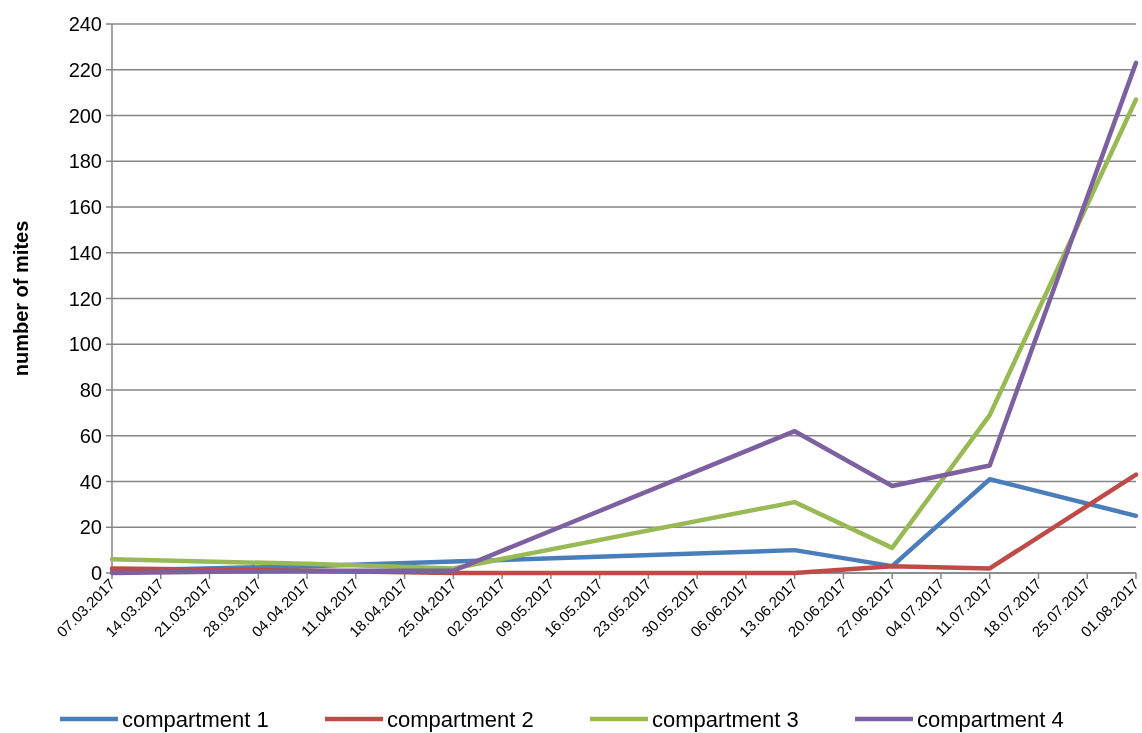  Describe the element at coordinates (85, 207) in the screenshot. I see `y-tick-label: 160` at that location.